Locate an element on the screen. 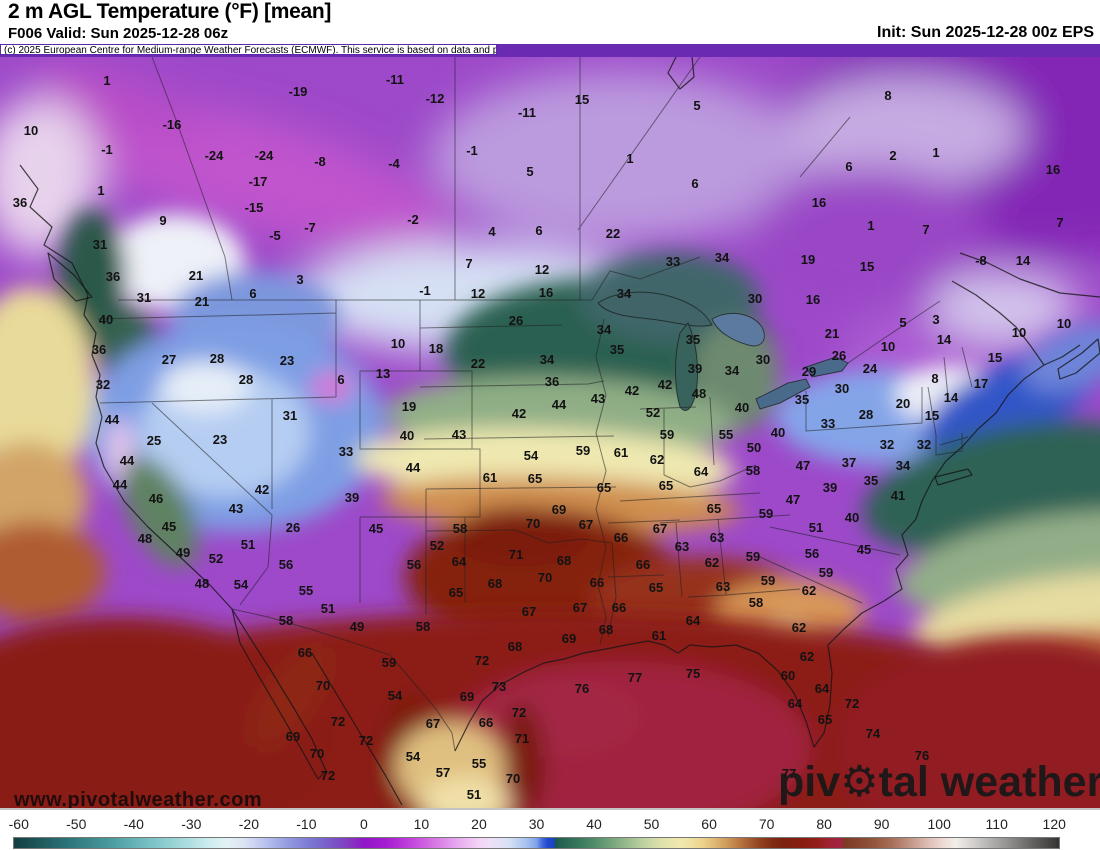 Image resolution: width=1100 pixels, height=850 pixels. temp-value-label: 54 is located at coordinates (241, 584).